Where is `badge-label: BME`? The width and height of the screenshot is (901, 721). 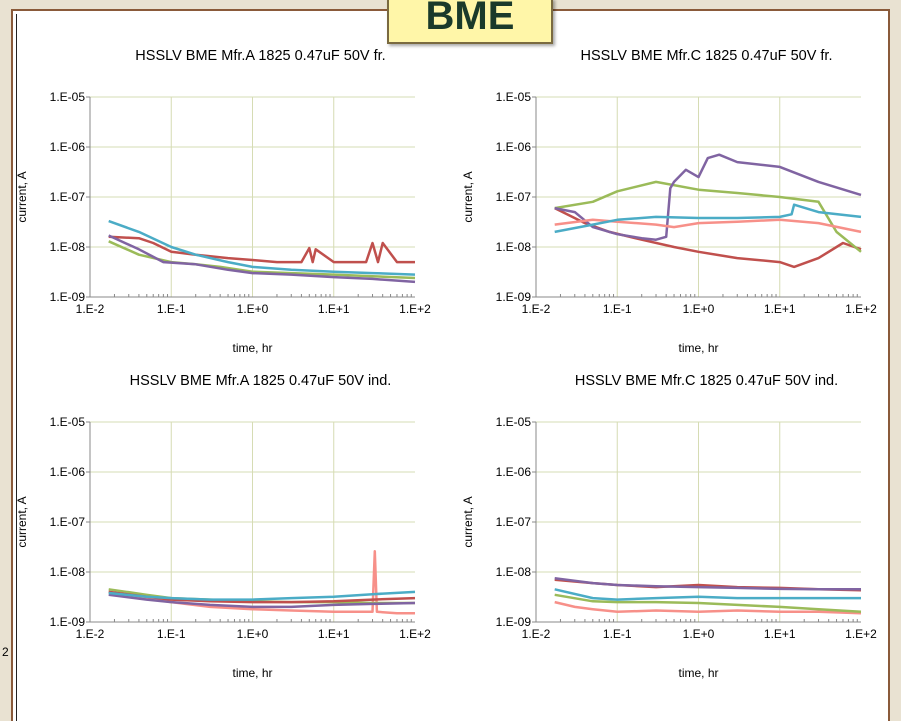
badge-label: BME is located at coordinates (470, 19).